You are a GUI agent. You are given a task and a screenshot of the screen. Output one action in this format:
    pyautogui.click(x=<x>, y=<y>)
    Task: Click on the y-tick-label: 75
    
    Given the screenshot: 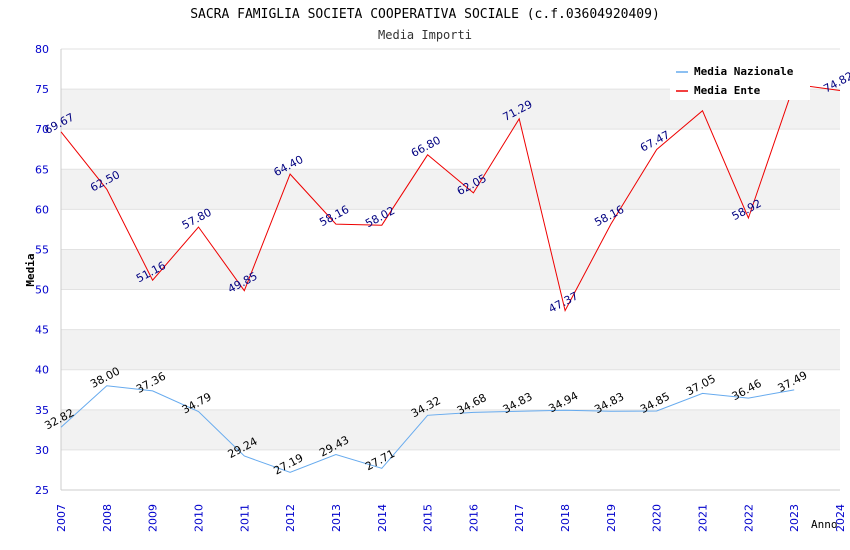 What is the action you would take?
    pyautogui.click(x=42, y=89)
    